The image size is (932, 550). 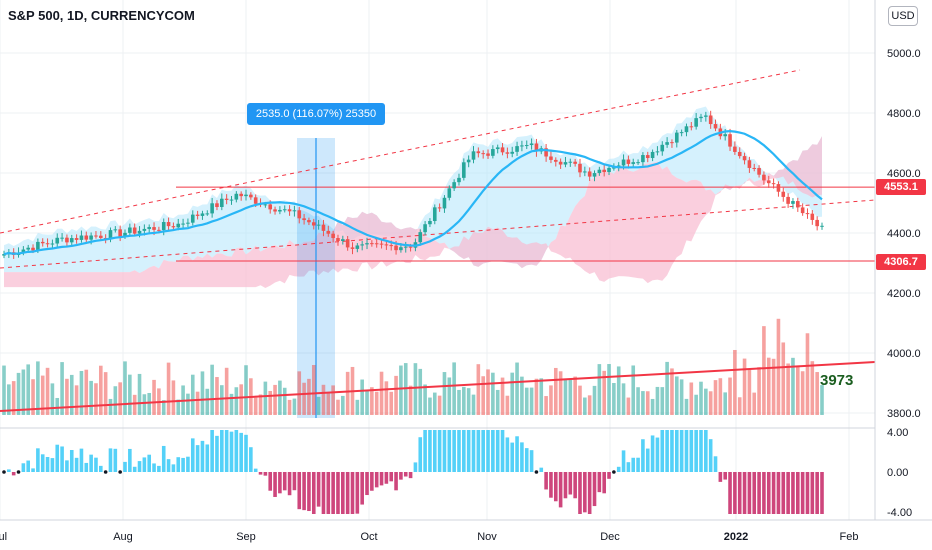 What do you see at coordinates (903, 16) in the screenshot?
I see `currency-button: USD` at bounding box center [903, 16].